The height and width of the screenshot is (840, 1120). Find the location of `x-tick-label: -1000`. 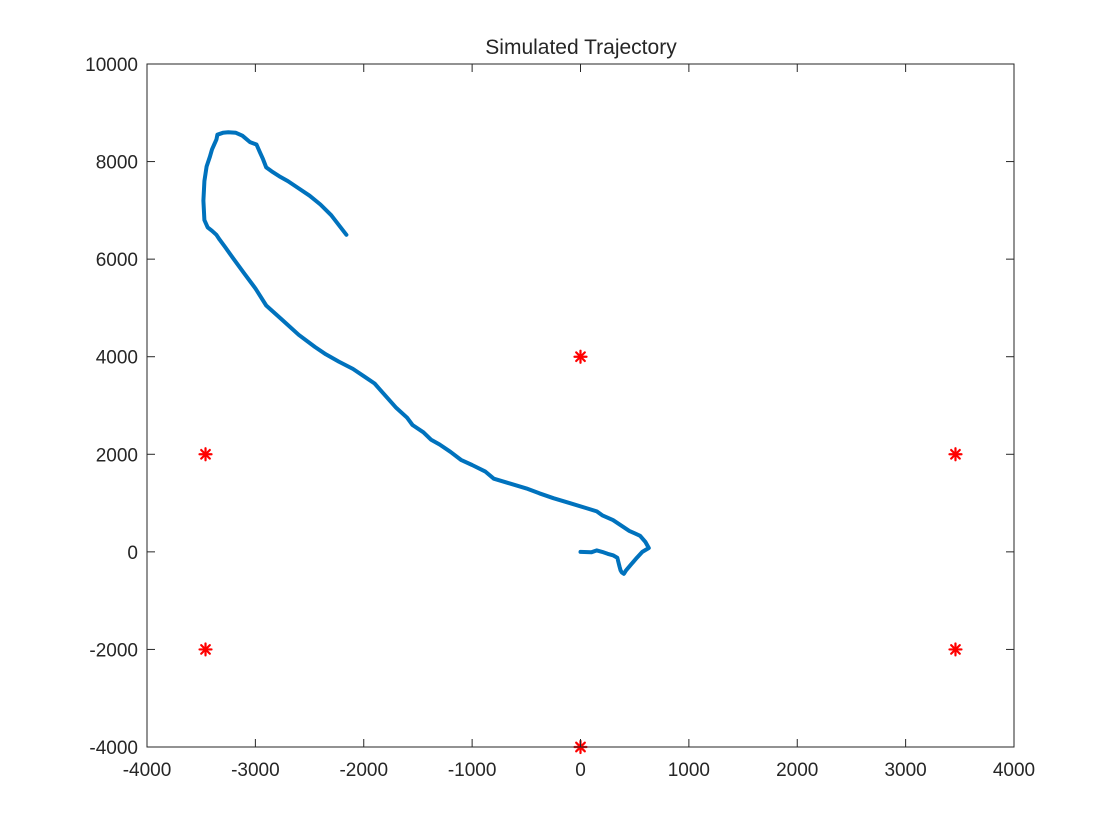

x-tick-label: -1000 is located at coordinates (472, 770).